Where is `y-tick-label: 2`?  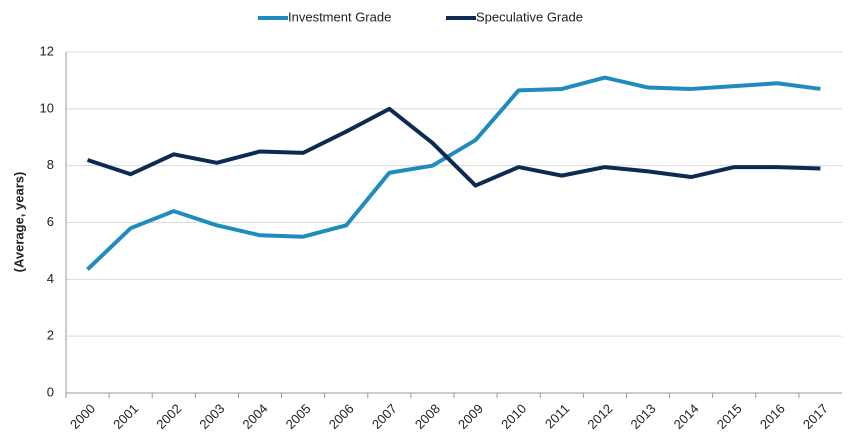
y-tick-label: 2 is located at coordinates (50, 335).